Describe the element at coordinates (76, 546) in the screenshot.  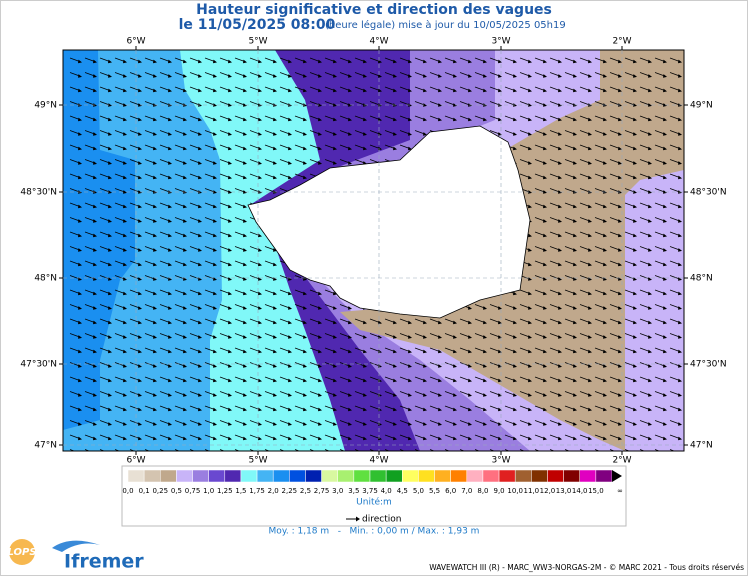
I see `ifremer-logo-mark` at that location.